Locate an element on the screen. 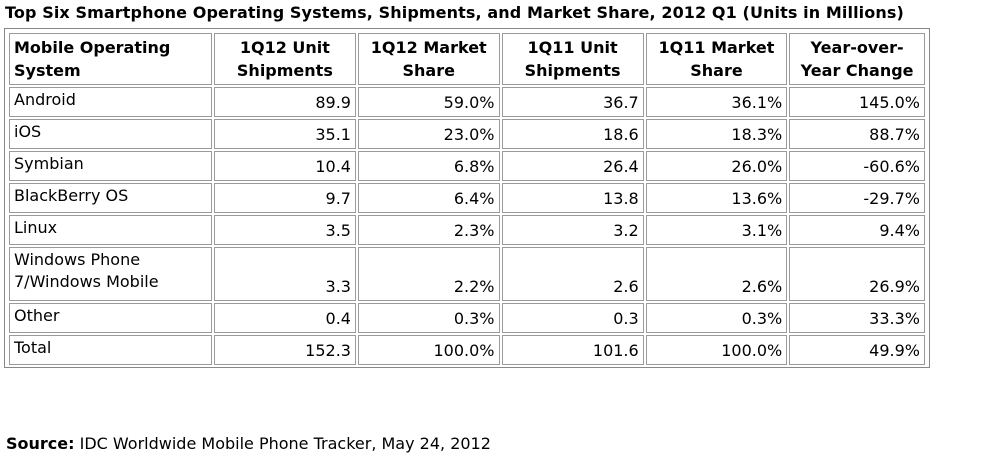  table-cell: 101.6 is located at coordinates (572, 350).